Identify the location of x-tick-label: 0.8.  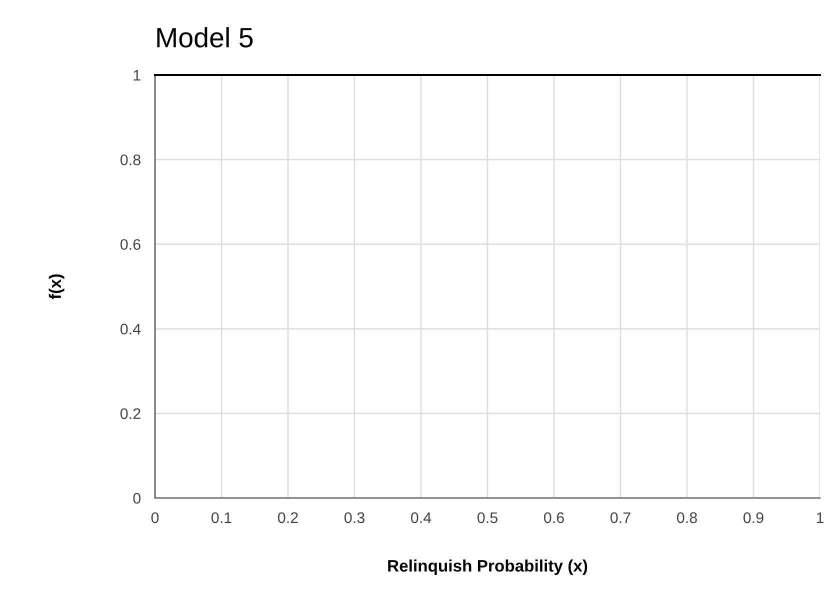
(686, 518).